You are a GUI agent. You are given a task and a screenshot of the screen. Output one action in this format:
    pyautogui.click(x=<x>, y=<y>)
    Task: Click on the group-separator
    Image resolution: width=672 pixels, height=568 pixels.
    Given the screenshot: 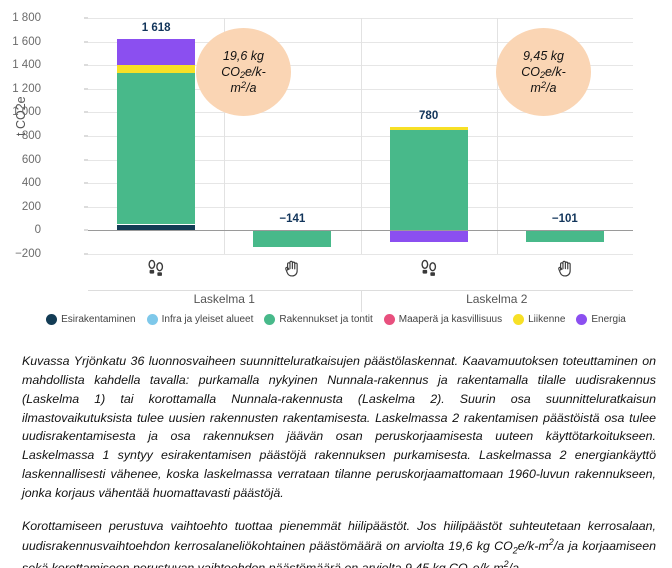 What is the action you would take?
    pyautogui.click(x=361, y=301)
    